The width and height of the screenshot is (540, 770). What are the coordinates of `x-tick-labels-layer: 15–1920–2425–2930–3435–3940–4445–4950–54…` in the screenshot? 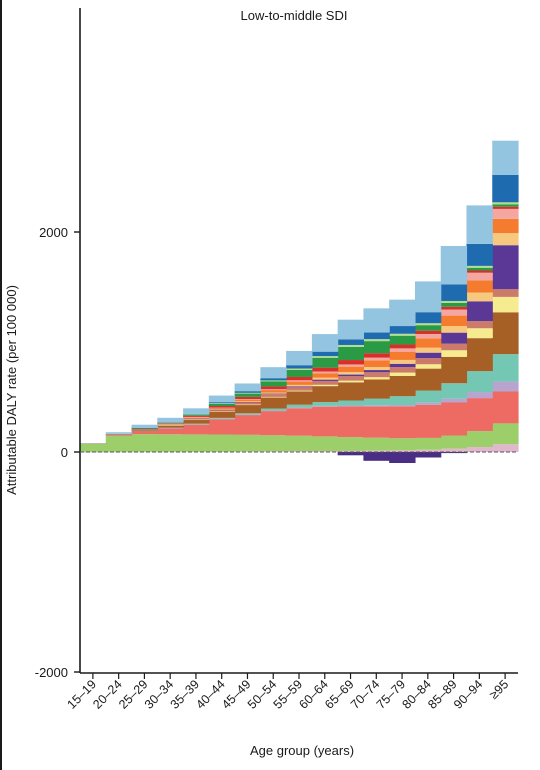 It's located at (288, 692).